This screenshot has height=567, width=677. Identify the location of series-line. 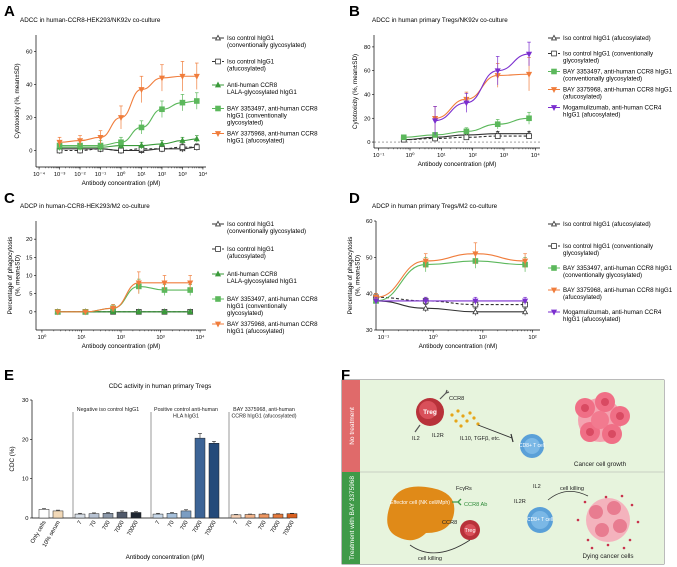
(128, 109).